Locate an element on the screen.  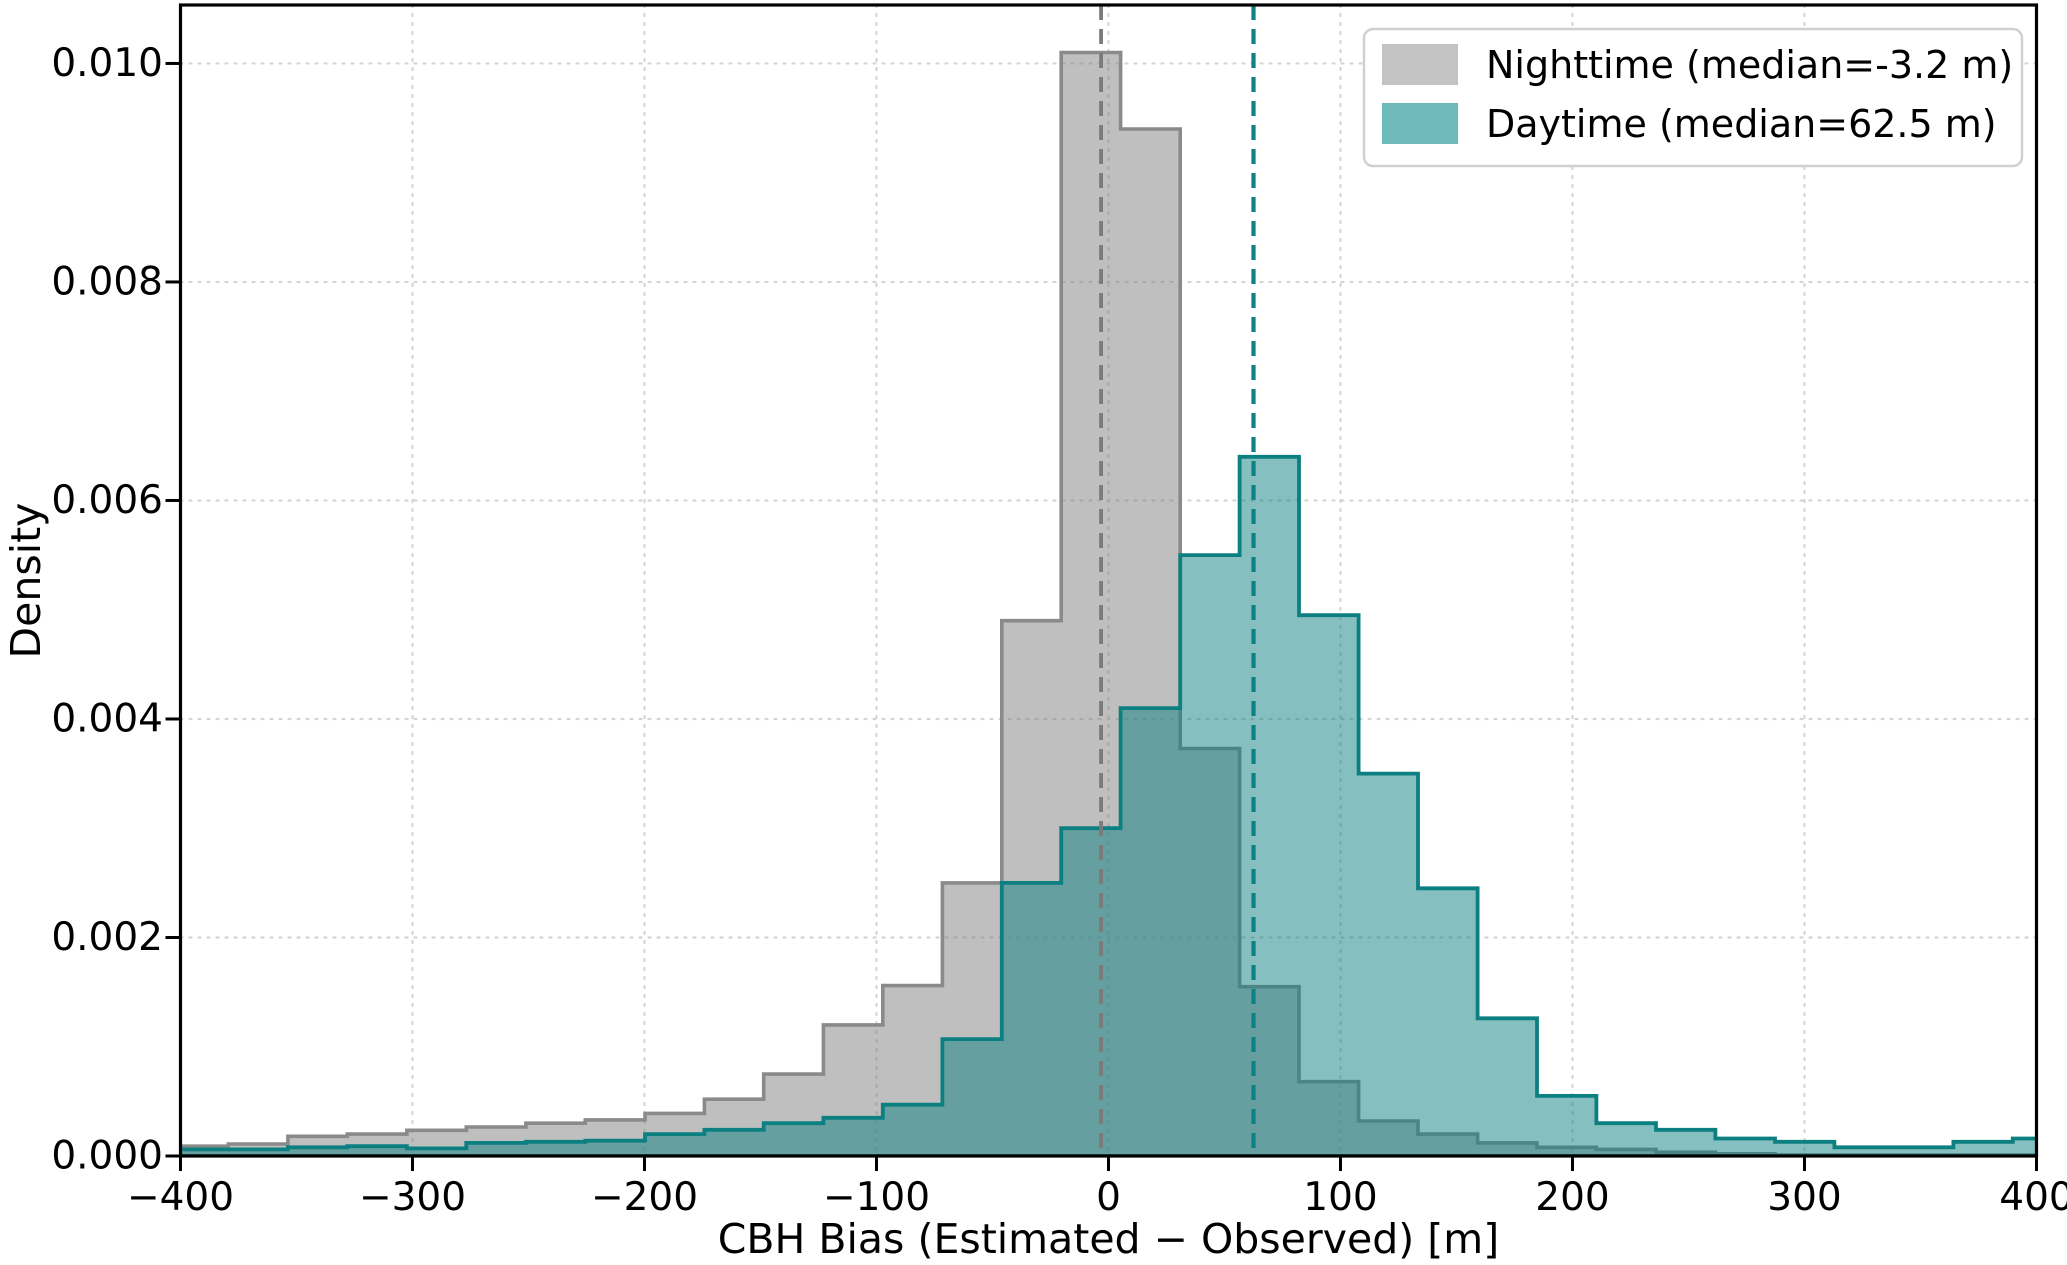
x-axis-label: CBH Bias (Estimated − Observed) [m] is located at coordinates (1108, 1239).